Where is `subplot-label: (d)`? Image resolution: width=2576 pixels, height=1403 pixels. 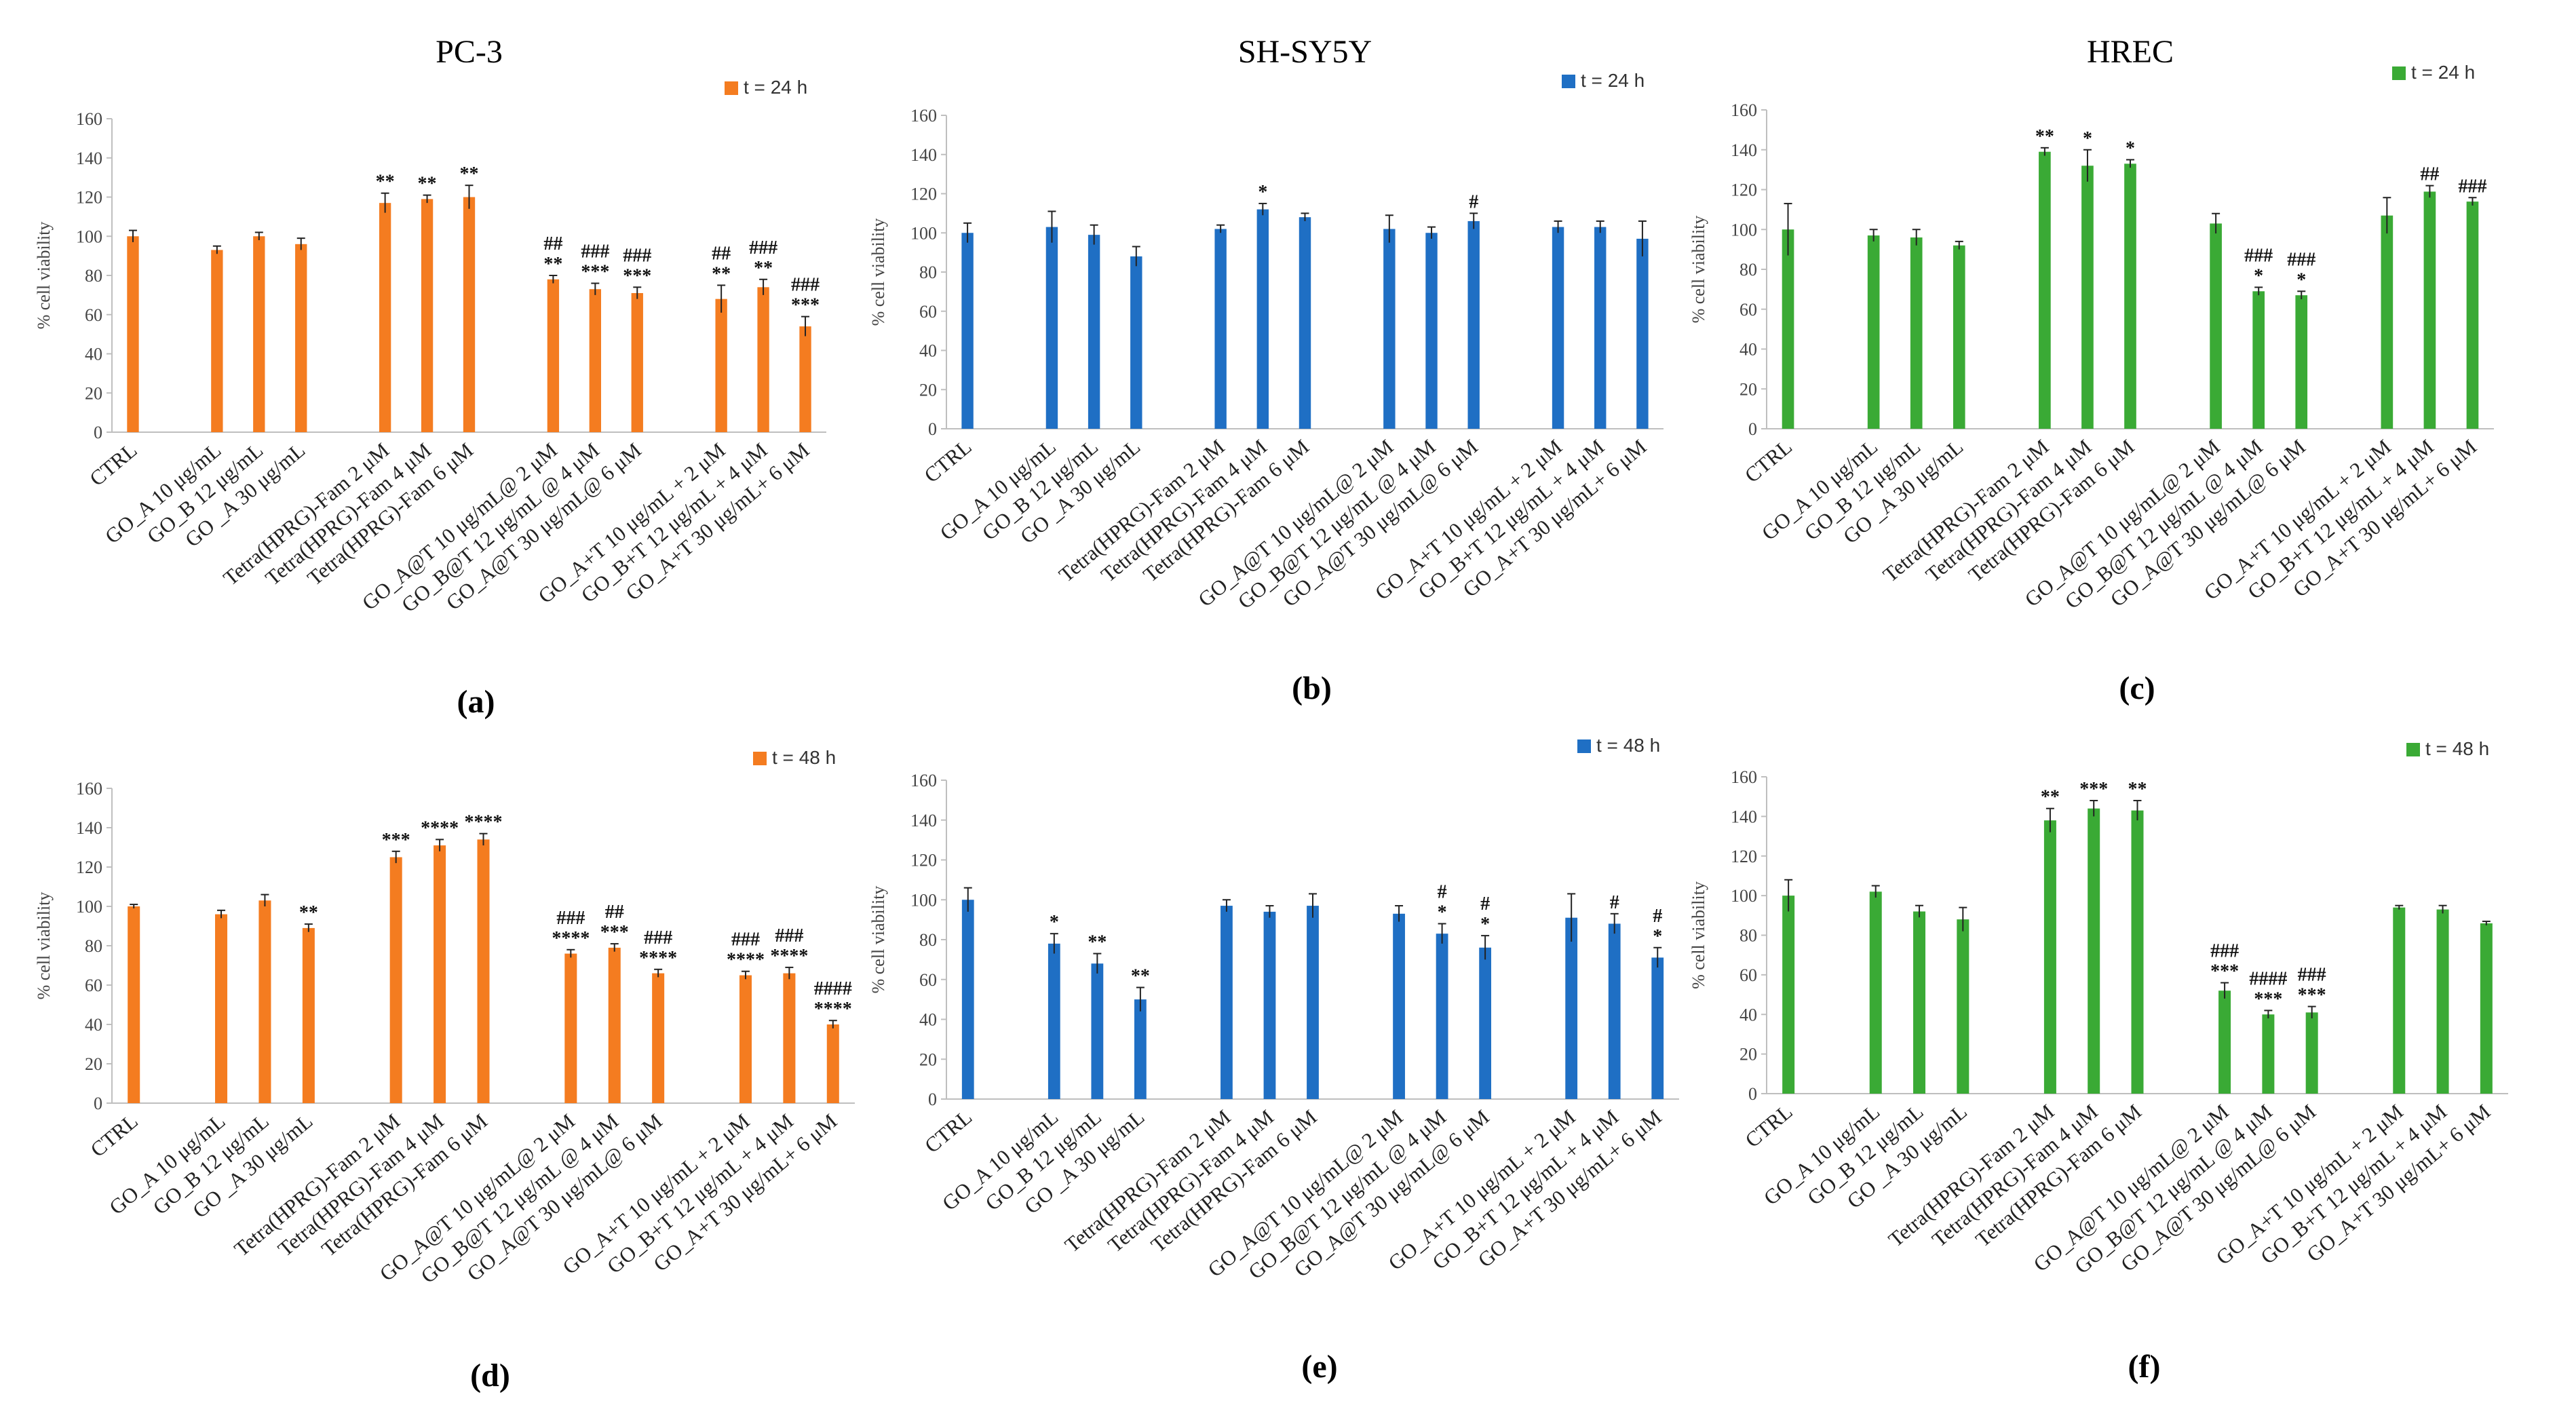
subplot-label: (d) is located at coordinates (490, 1376).